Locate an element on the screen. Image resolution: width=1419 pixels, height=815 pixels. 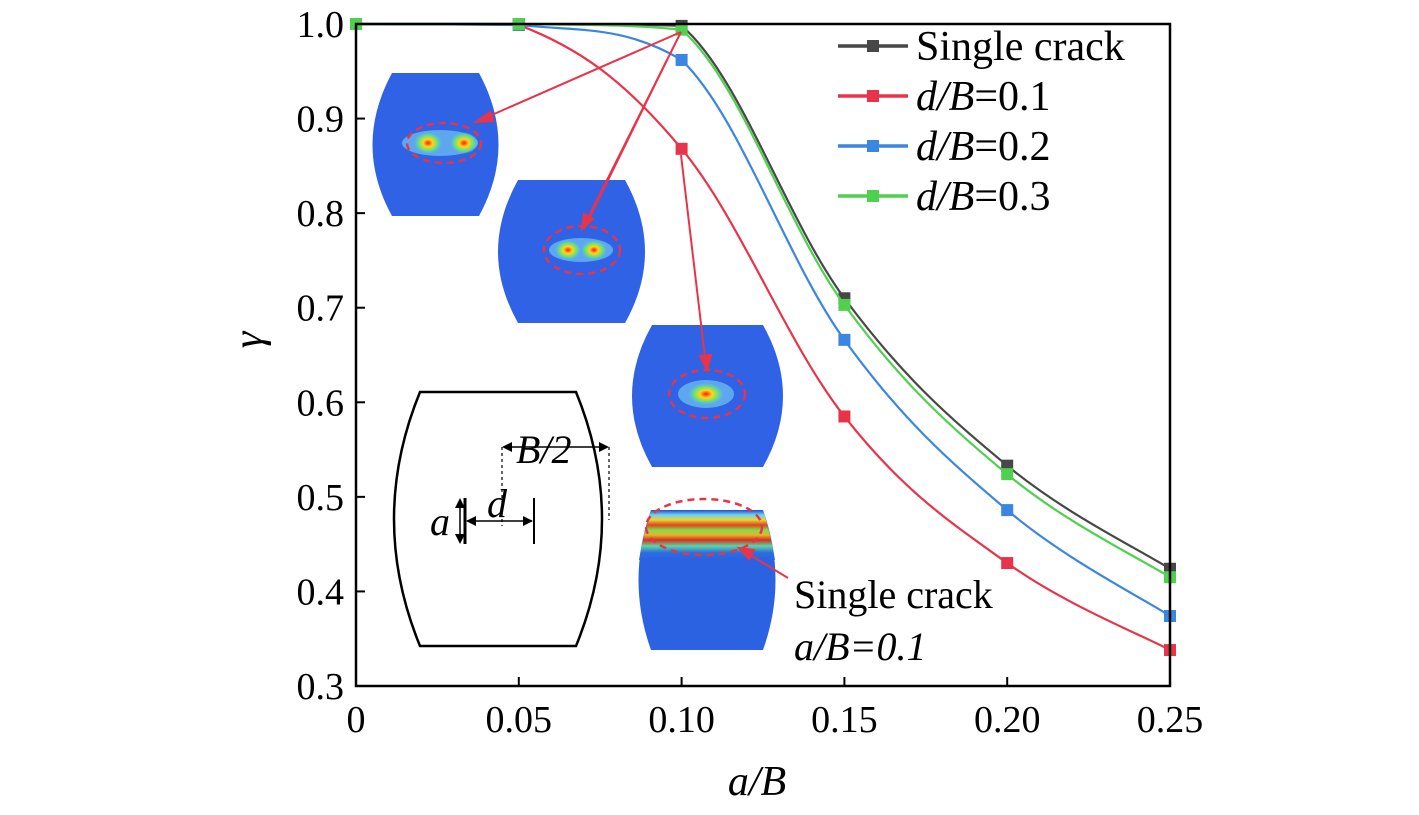
x-tick-label: 0.10 is located at coordinates (681, 720).